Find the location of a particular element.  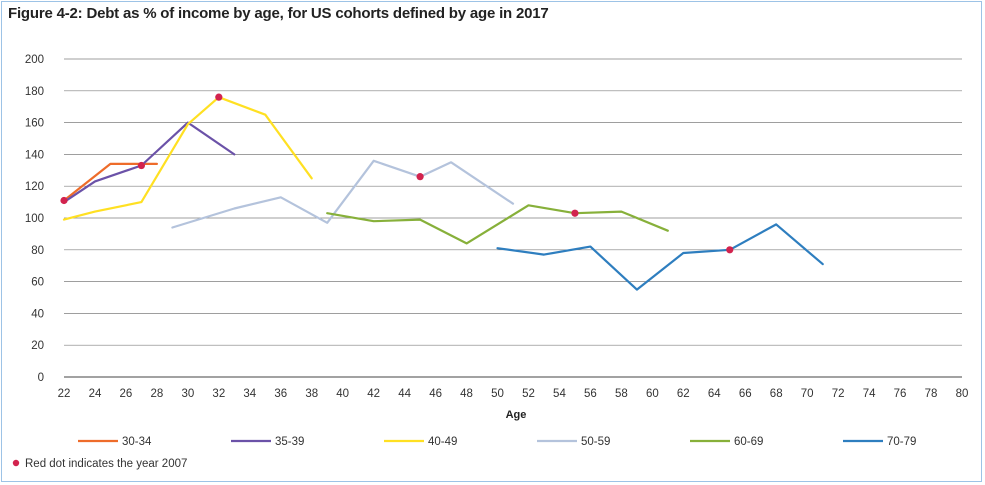

x-tick-label: 24 is located at coordinates (95, 394).